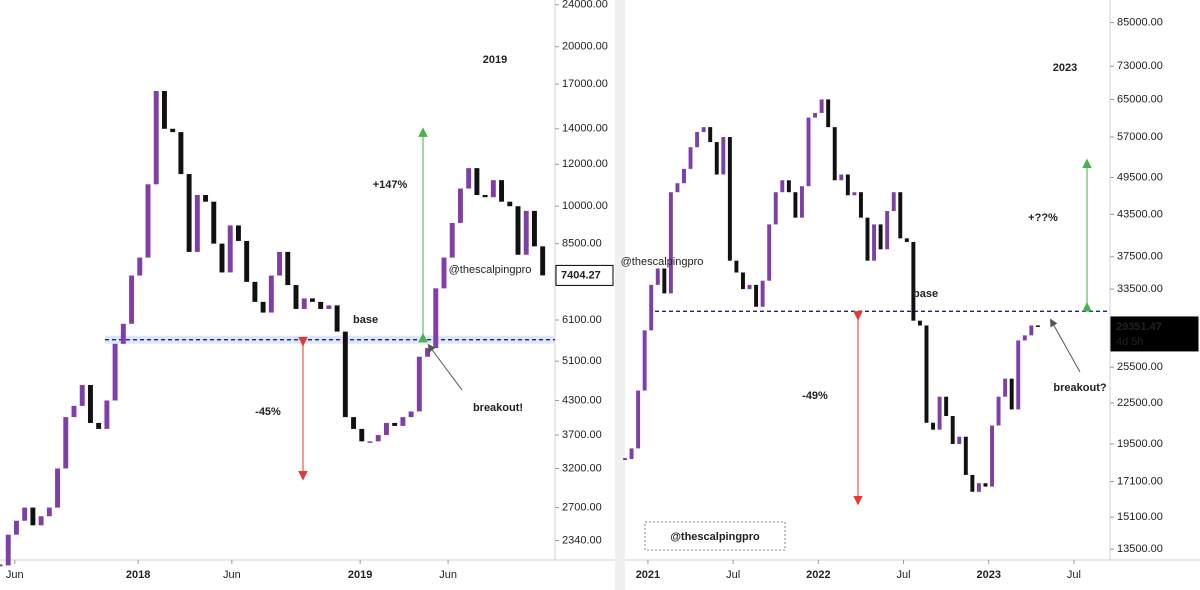 The image size is (1200, 590). I want to click on price-axis-area, so click(1155, 295).